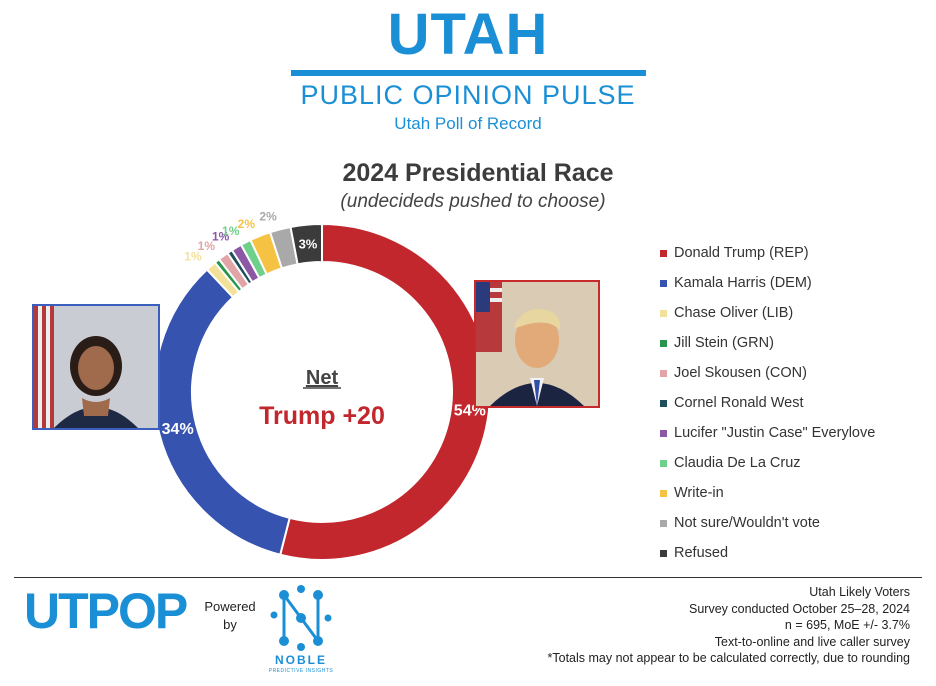 The width and height of the screenshot is (936, 686). I want to click on noble-wordmark: NOBLE, so click(301, 660).